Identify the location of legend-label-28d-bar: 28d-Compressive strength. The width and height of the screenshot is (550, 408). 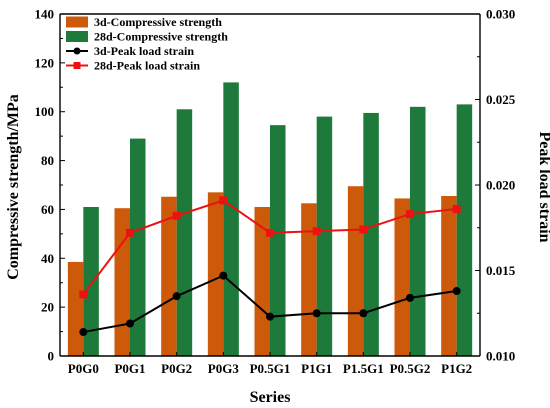
(161, 37).